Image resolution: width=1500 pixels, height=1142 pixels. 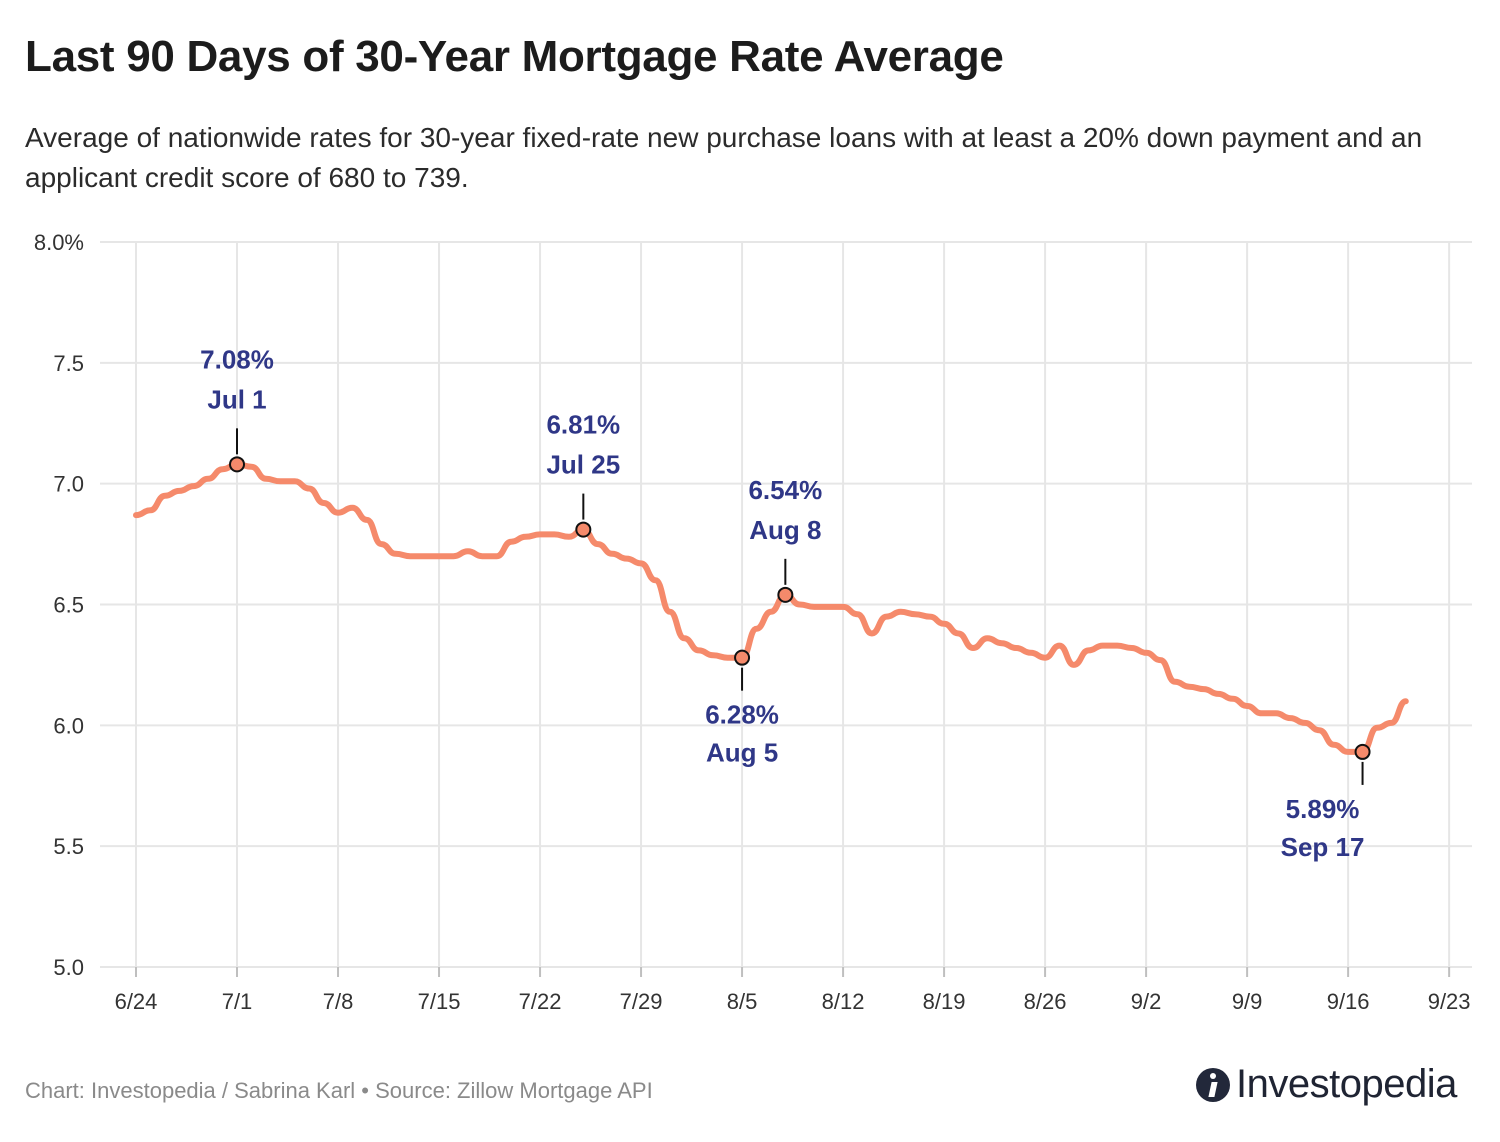 I want to click on y-tick-label: 5.0, so click(x=68, y=967).